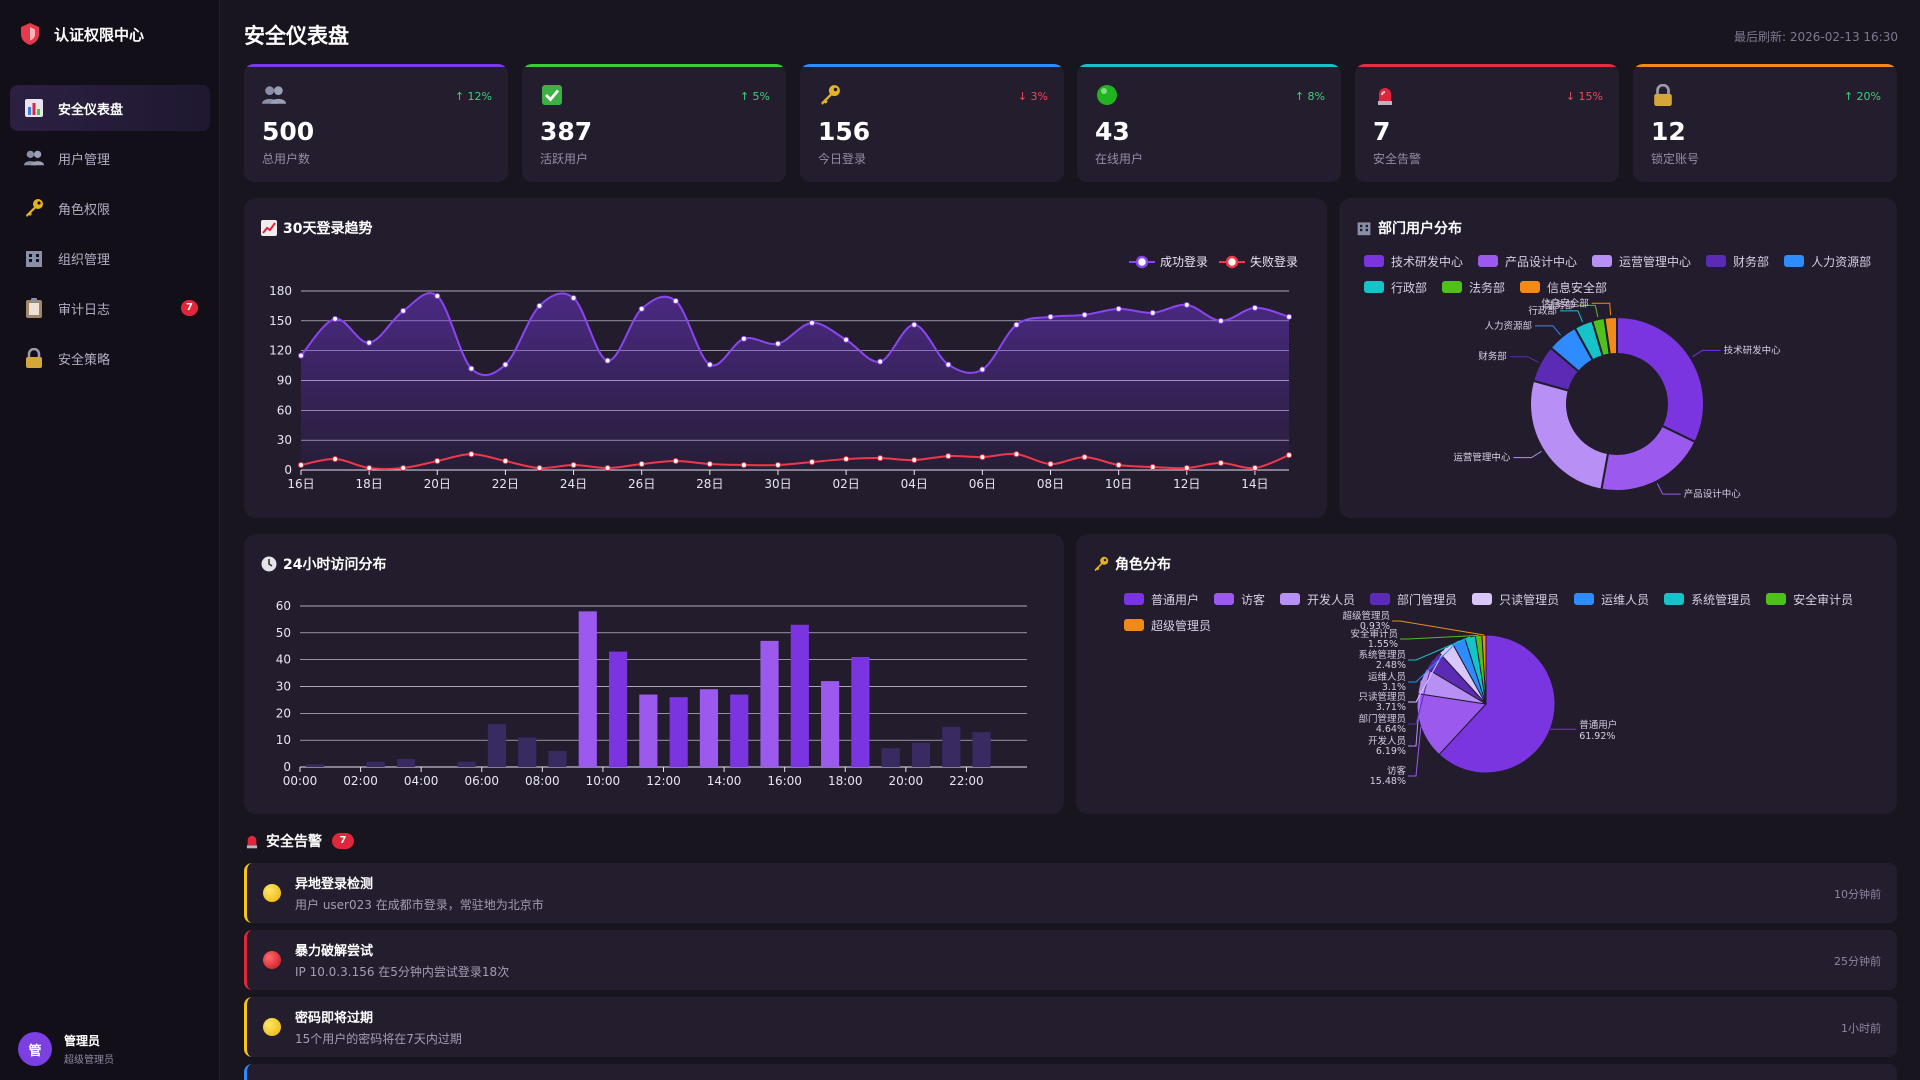 The width and height of the screenshot is (1920, 1080). What do you see at coordinates (1112, 131) in the screenshot?
I see `stat-value: 43` at bounding box center [1112, 131].